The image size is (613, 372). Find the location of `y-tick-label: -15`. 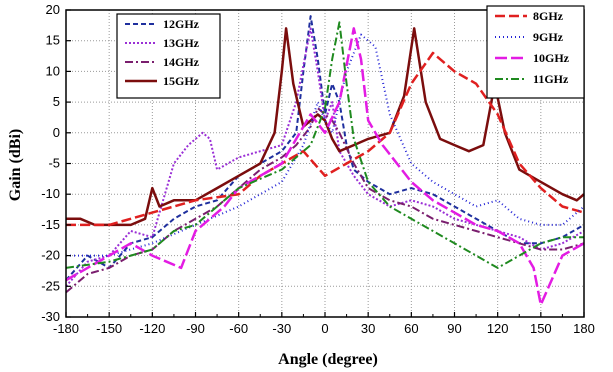

y-tick-label: -15 is located at coordinates (50, 224).